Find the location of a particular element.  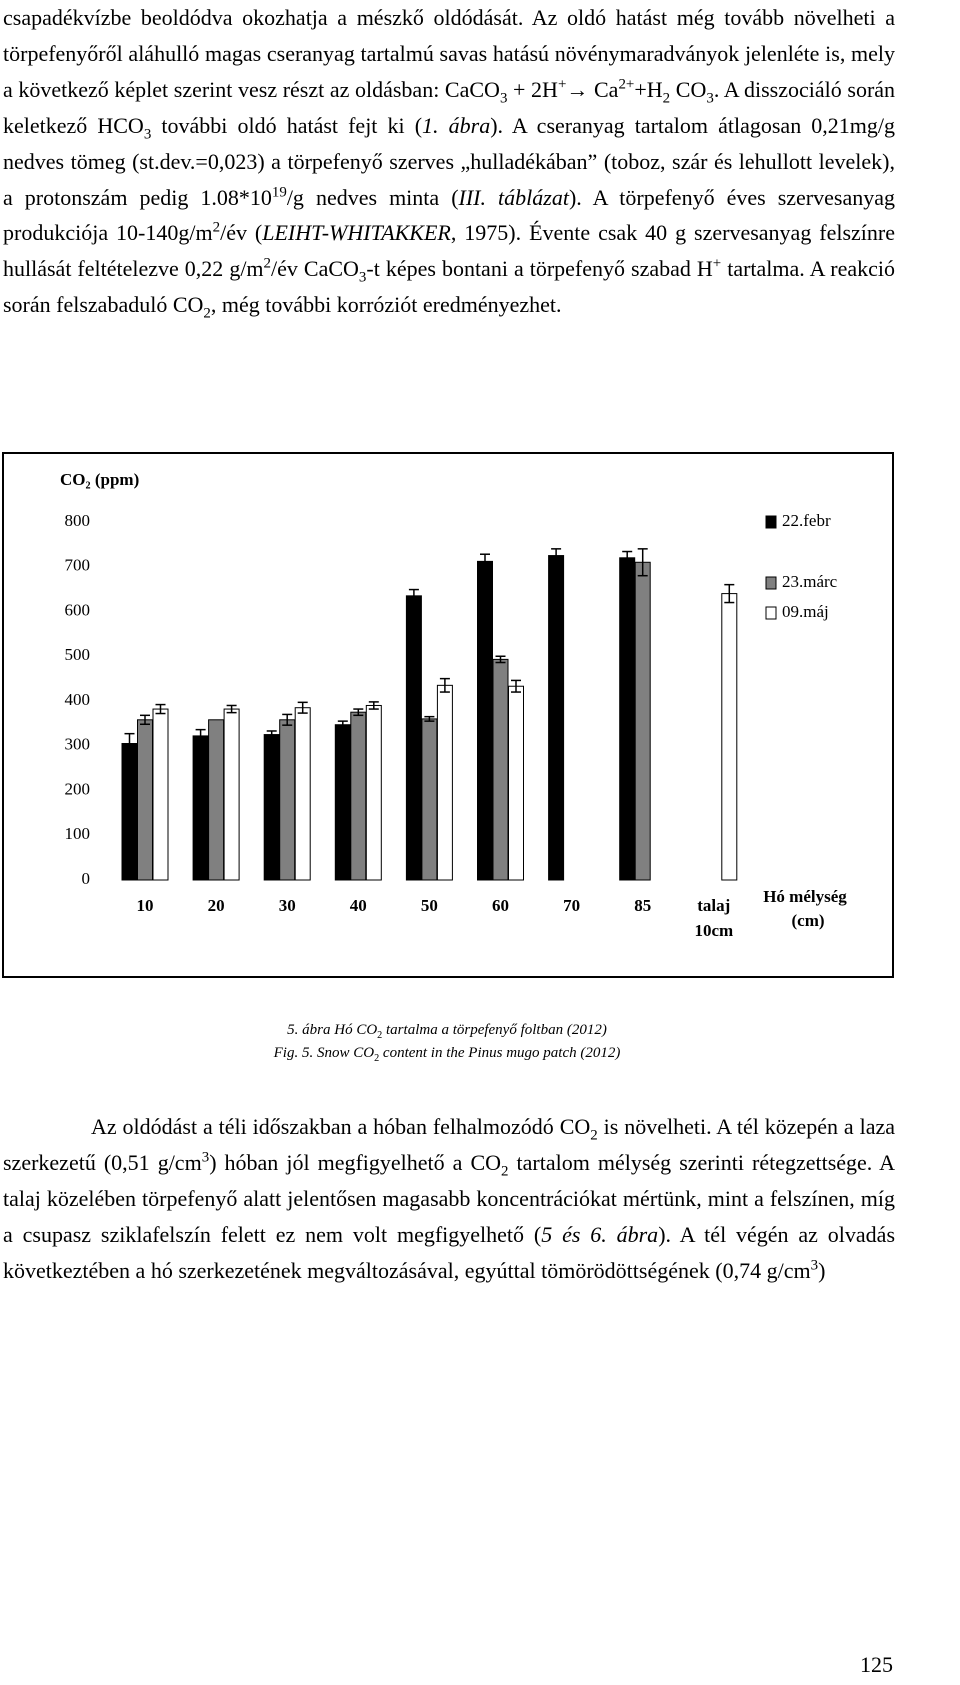

x-tick-label: 50 is located at coordinates (429, 905).